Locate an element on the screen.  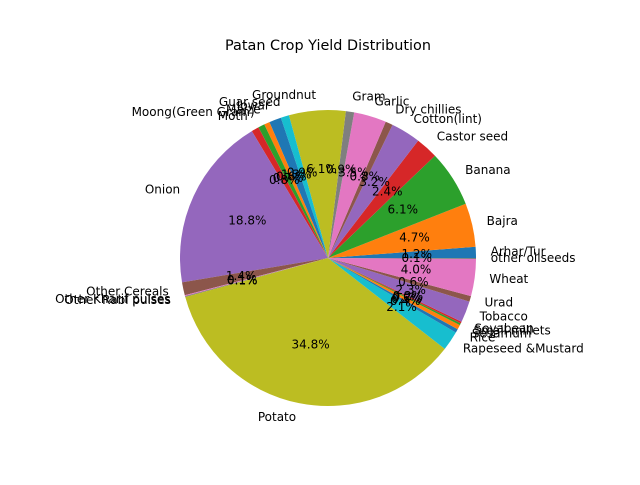
slice-percent-castor-seed: 2.4% is located at coordinates (387, 191).